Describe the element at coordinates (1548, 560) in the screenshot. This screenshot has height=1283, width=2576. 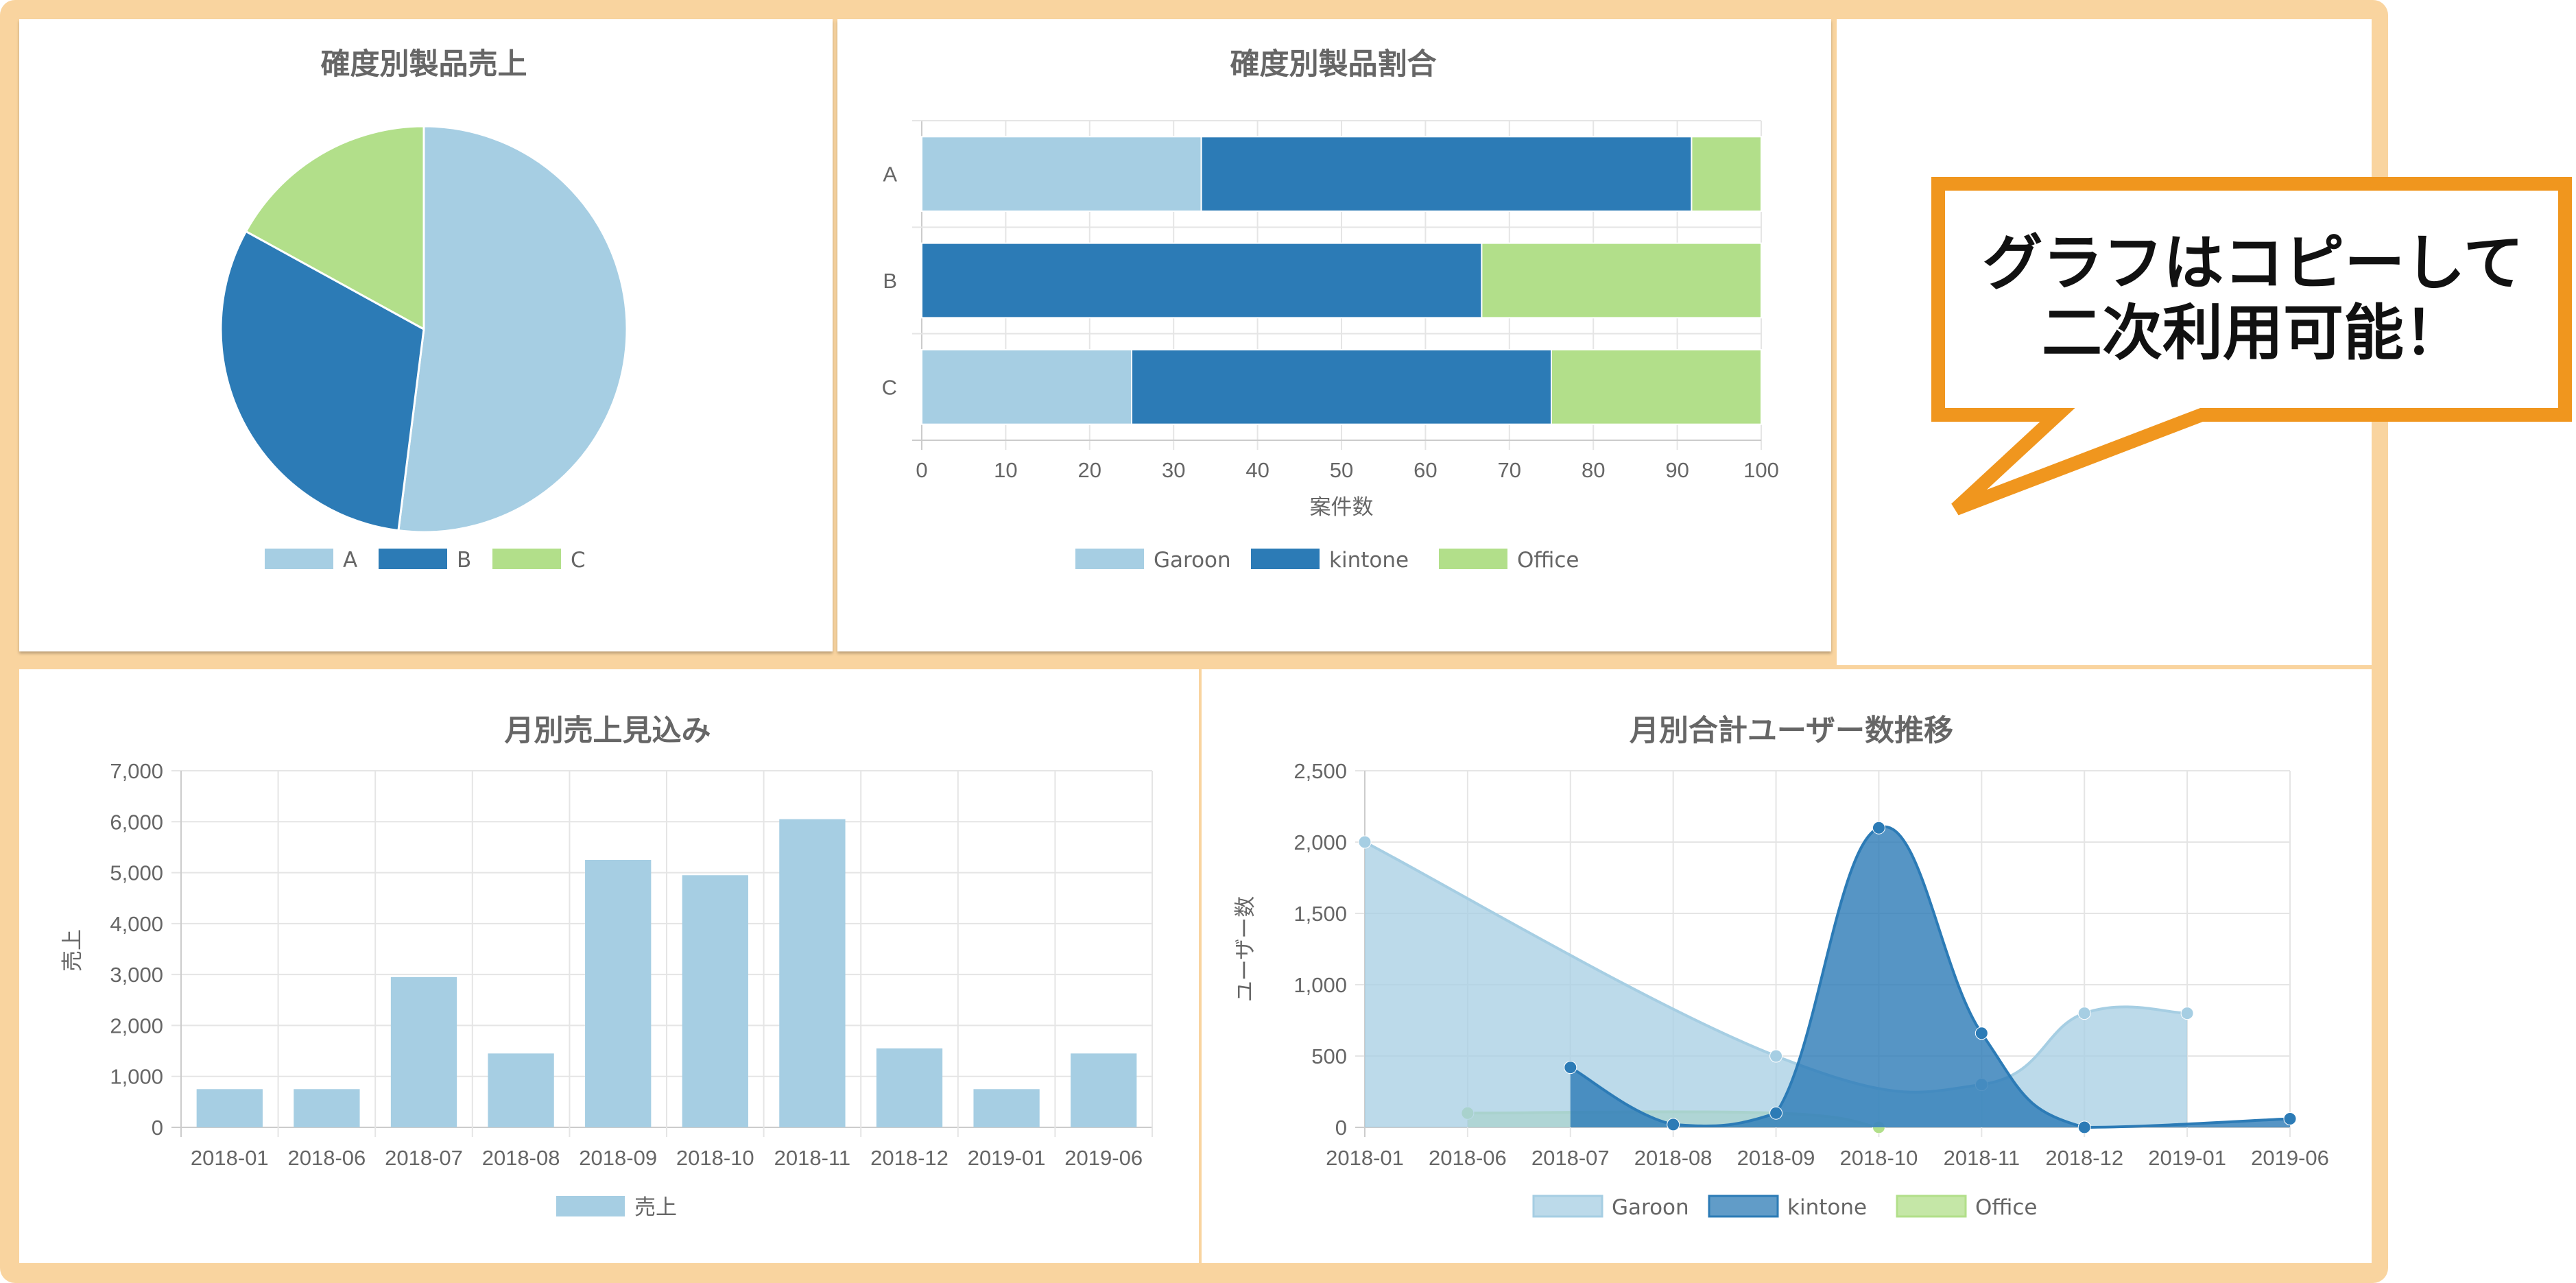
I see `stacked-legend-label: Office` at that location.